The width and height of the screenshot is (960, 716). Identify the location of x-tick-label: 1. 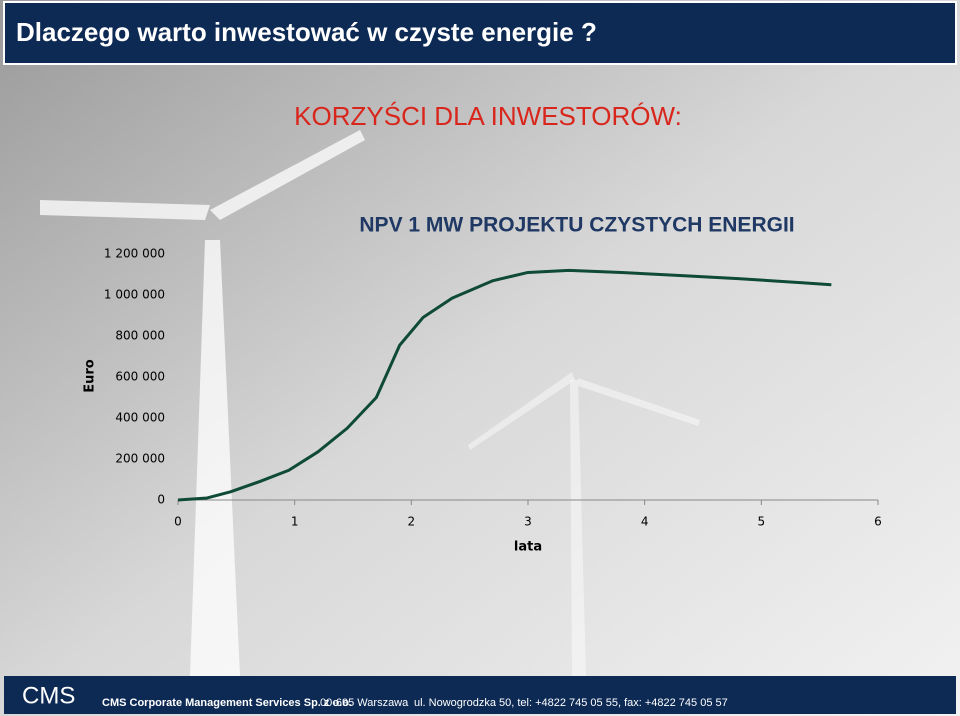
(295, 522).